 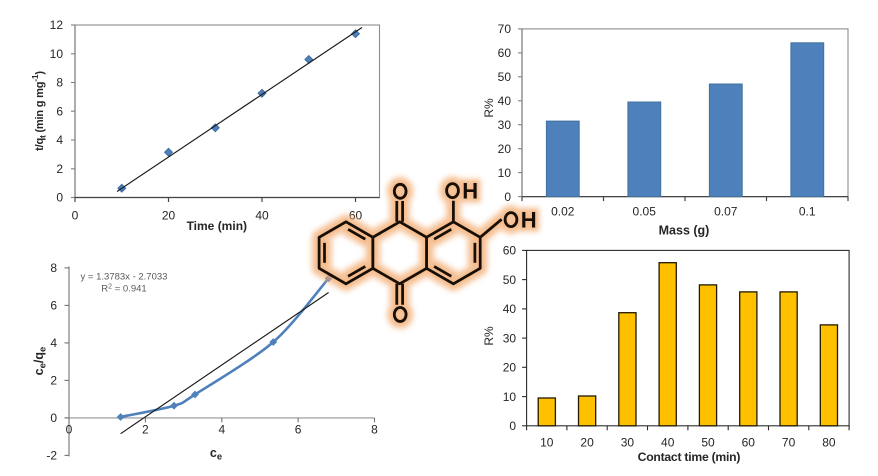 I want to click on svg-text: 0.05, so click(x=645, y=211).